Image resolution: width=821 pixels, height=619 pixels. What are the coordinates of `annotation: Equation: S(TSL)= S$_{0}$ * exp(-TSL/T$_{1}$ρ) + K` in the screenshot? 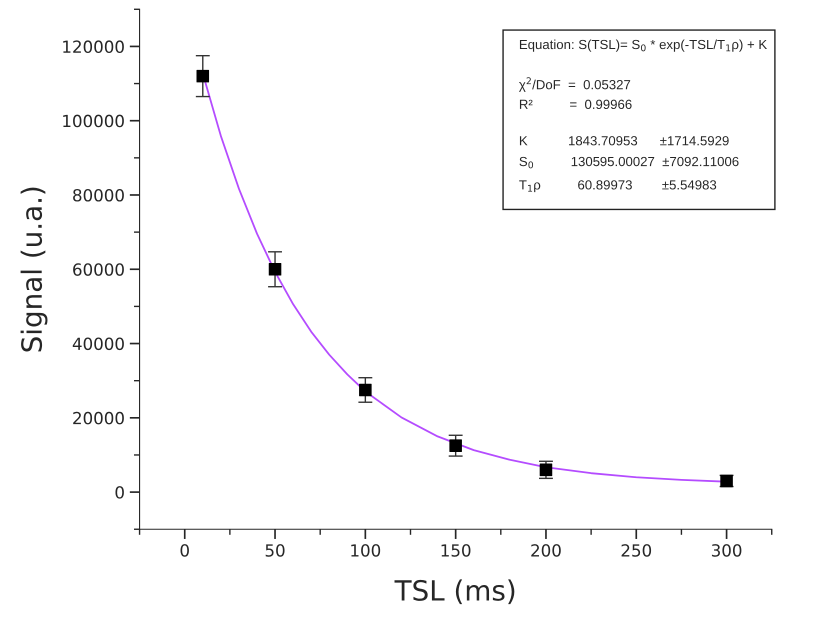 It's located at (644, 45).